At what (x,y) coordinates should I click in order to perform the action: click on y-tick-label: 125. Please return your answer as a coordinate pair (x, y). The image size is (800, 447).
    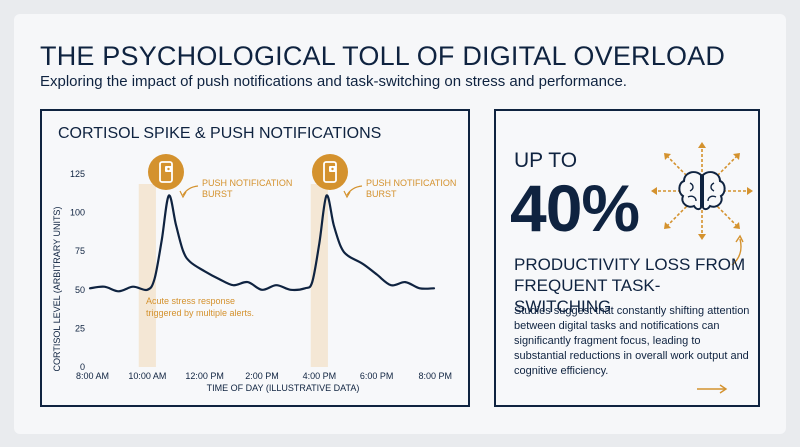
    Looking at the image, I should click on (77, 174).